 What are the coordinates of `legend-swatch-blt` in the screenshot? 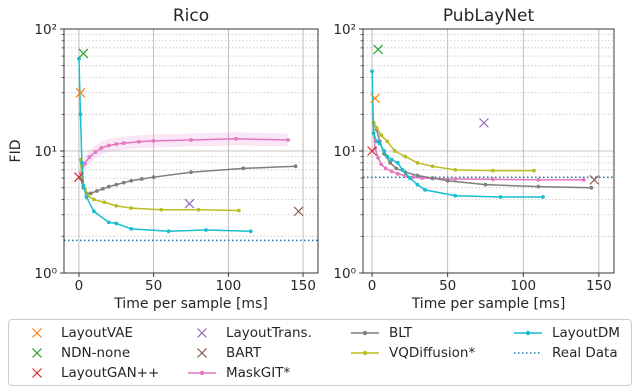 It's located at (365, 333).